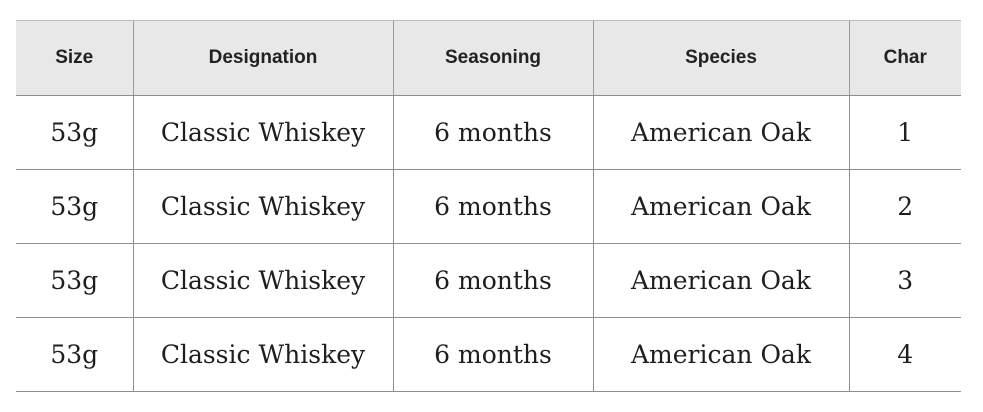  What do you see at coordinates (904, 354) in the screenshot?
I see `cell-char: 4` at bounding box center [904, 354].